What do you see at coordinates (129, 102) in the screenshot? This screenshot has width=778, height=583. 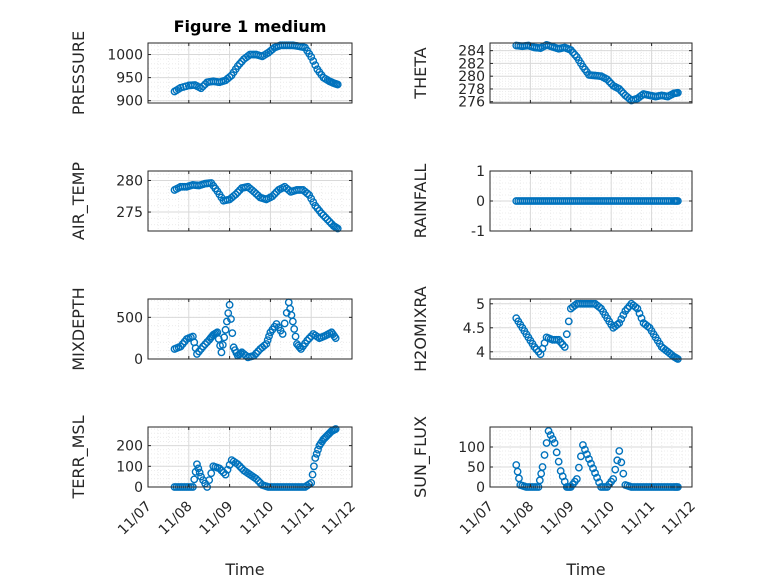 I see `y-tick-label: 900` at bounding box center [129, 102].